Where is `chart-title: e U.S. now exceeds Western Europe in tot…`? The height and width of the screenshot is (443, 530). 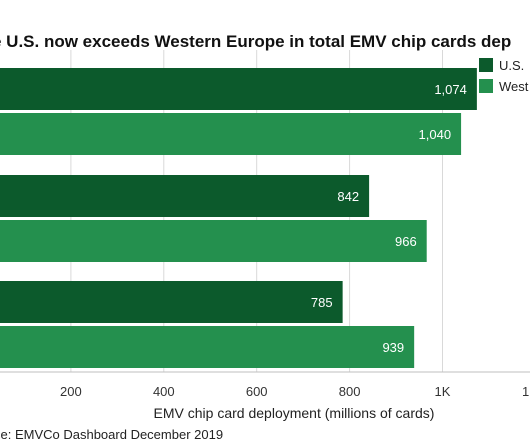
chart-title: e U.S. now exceeds Western Europe in tot… is located at coordinates (255, 41).